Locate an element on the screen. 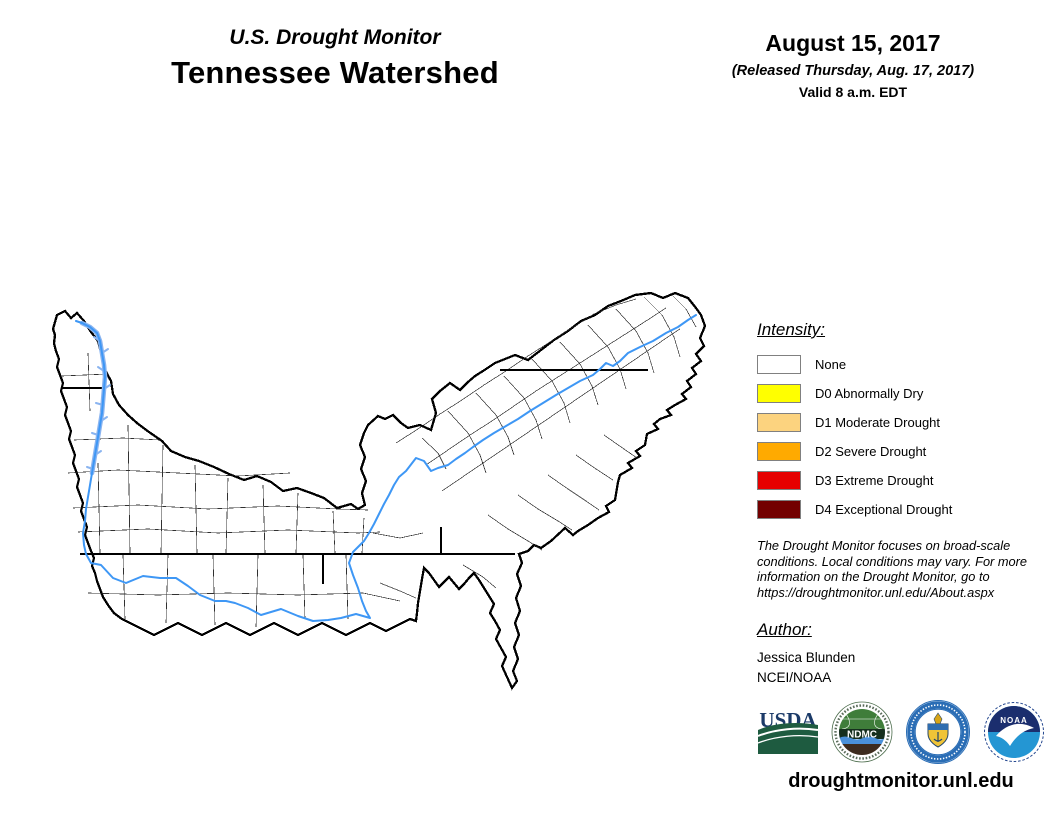 This screenshot has width=1056, height=816. ndmc-logo-icon: NDMC is located at coordinates (862, 732).